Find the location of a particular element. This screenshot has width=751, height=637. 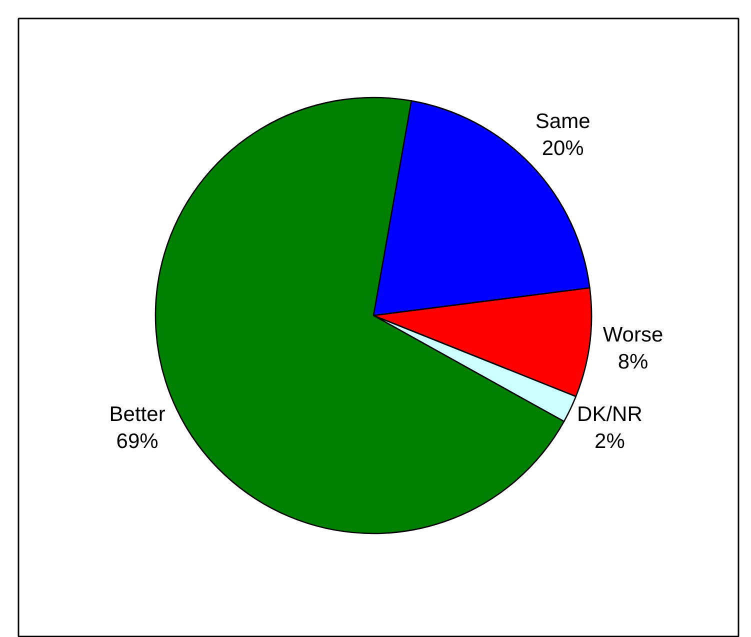

slice-label: Worse is located at coordinates (633, 335).